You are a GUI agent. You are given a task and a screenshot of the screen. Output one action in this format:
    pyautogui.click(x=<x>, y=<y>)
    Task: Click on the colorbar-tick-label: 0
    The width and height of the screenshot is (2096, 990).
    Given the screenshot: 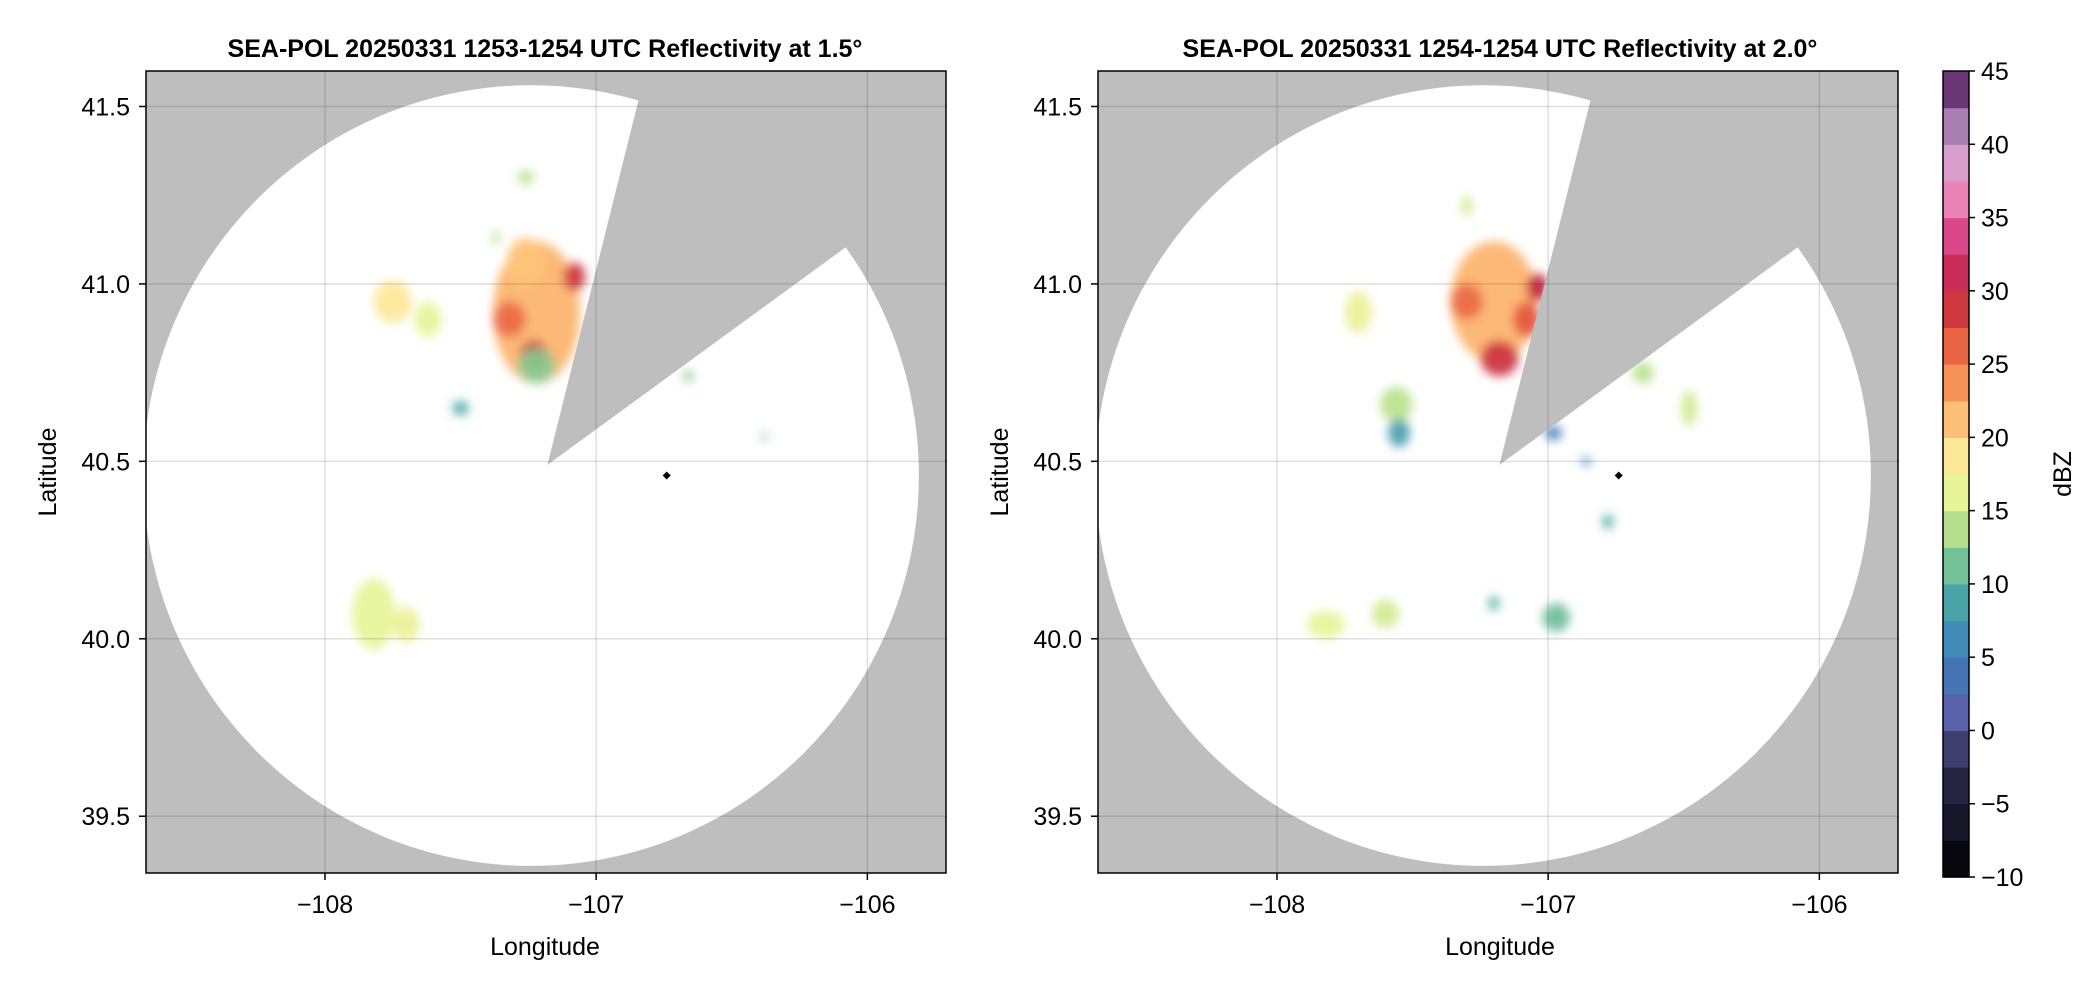 What is the action you would take?
    pyautogui.click(x=1988, y=731)
    